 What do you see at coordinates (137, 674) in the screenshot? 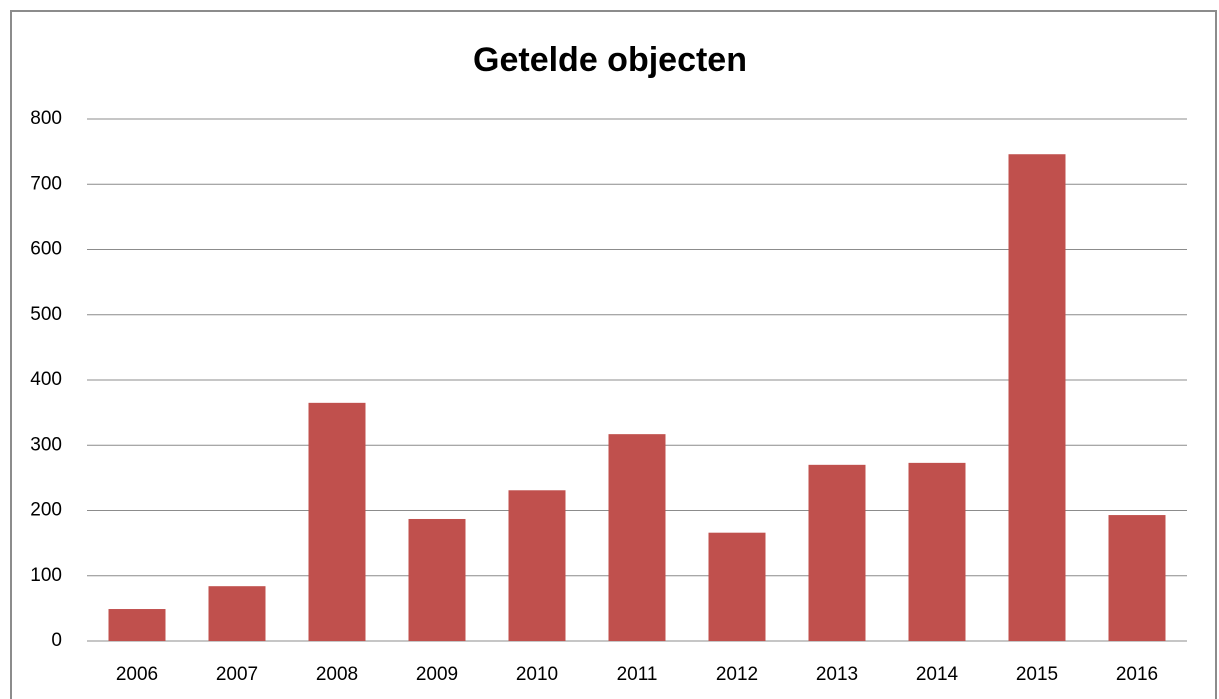
I see `x-tick-label: 2006` at bounding box center [137, 674].